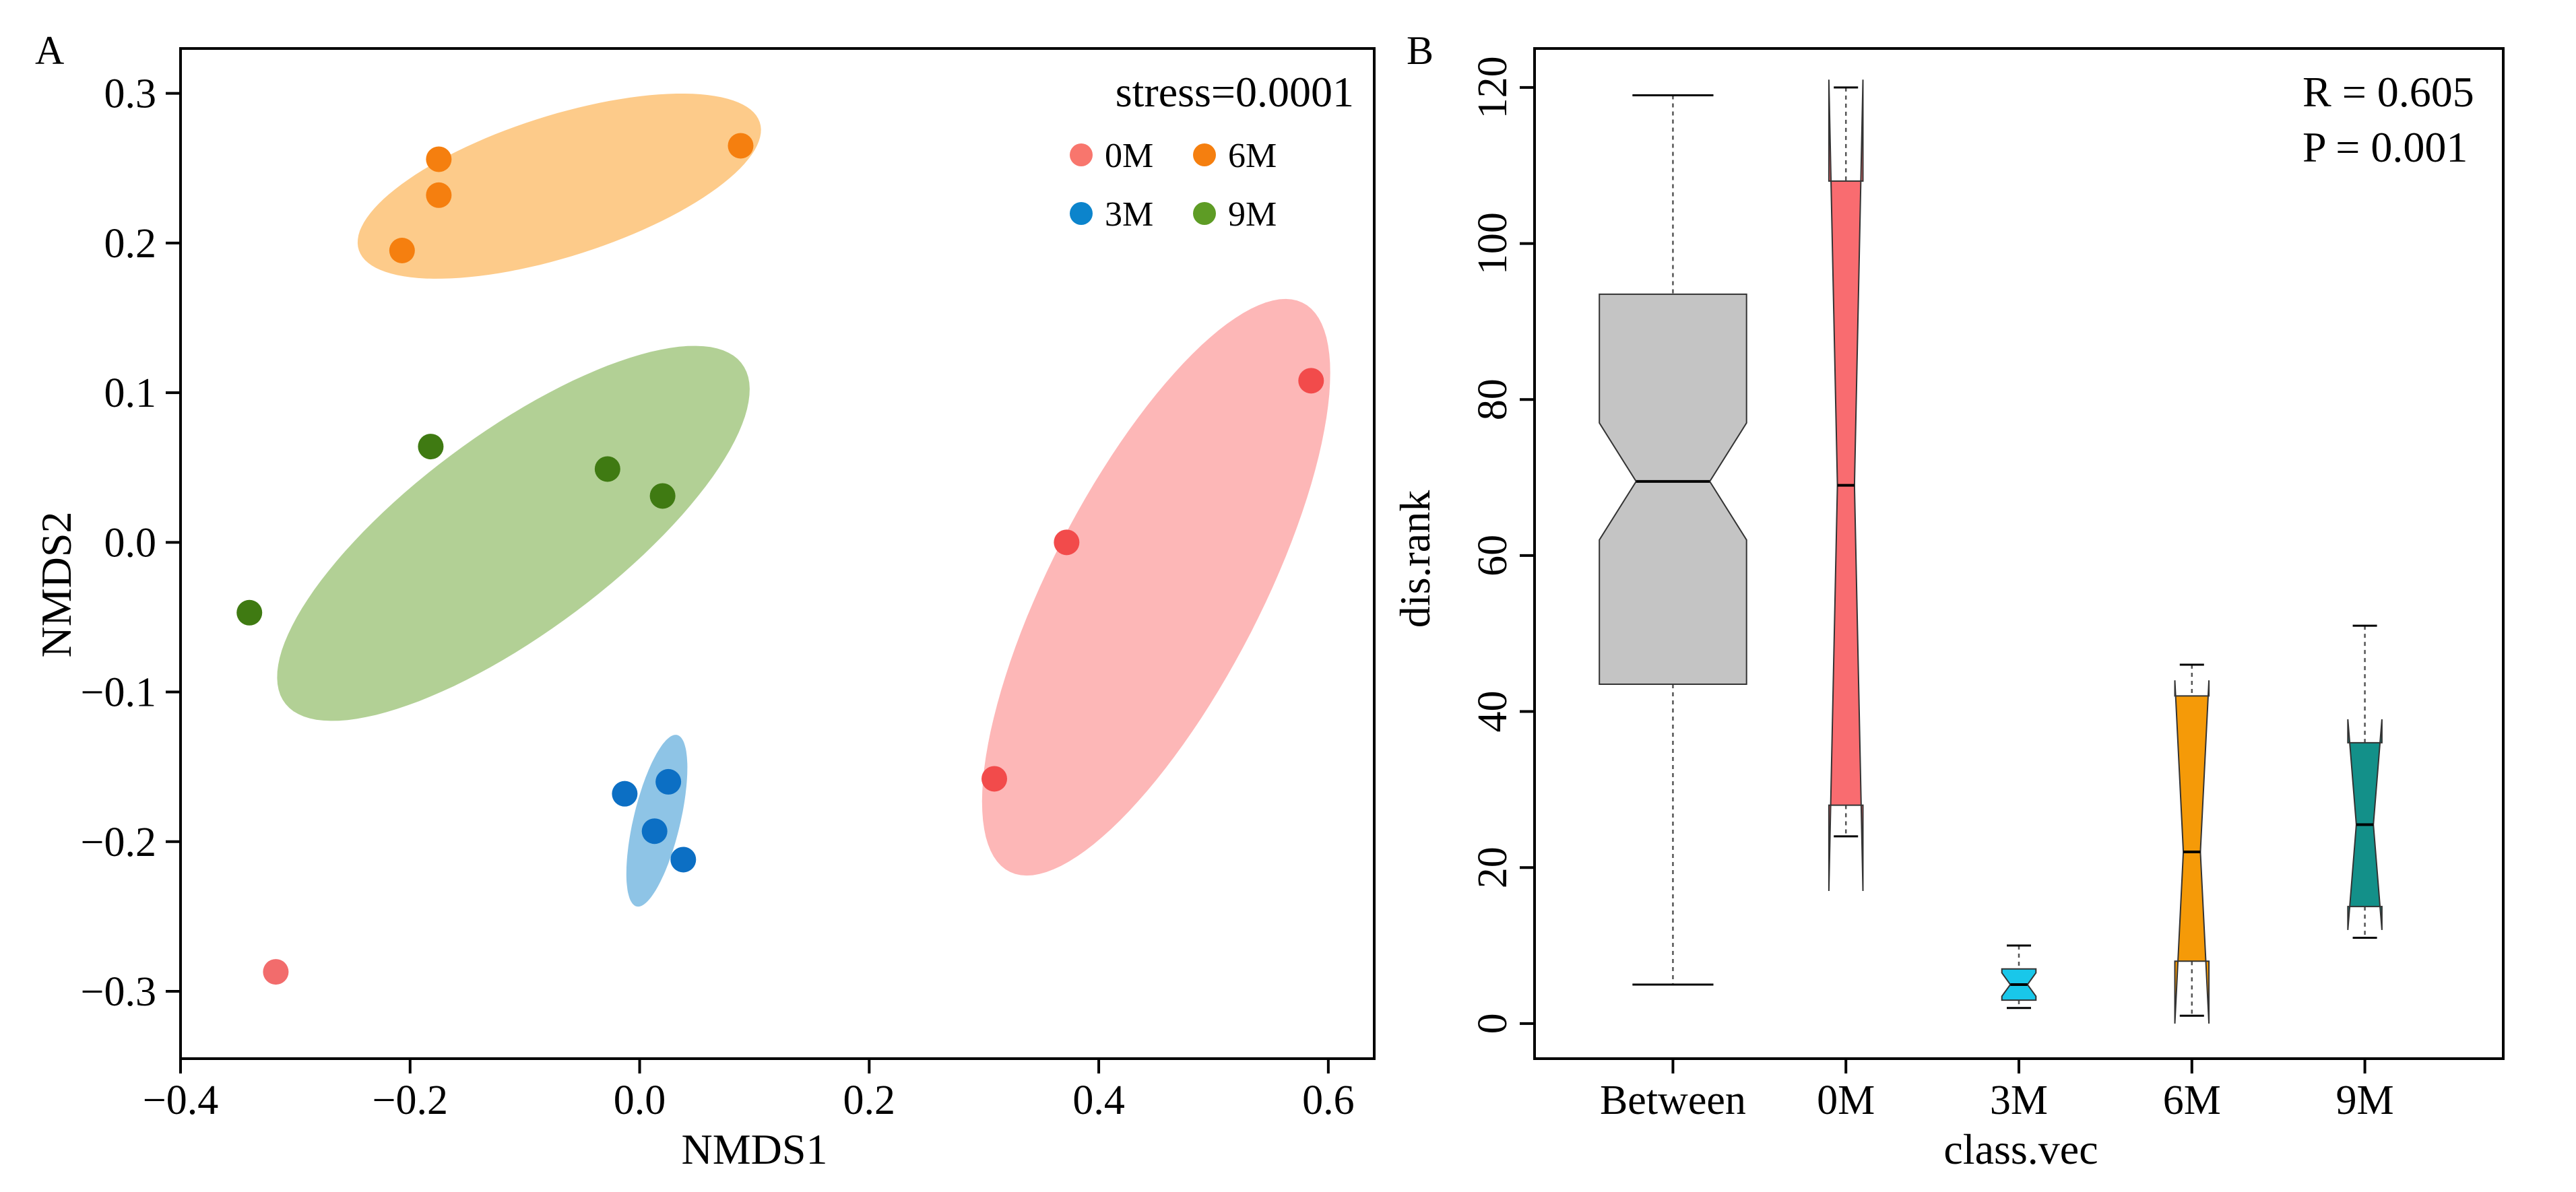 The image size is (2576, 1192). Describe the element at coordinates (1204, 213) in the screenshot. I see `legend-swatch-9m` at that location.